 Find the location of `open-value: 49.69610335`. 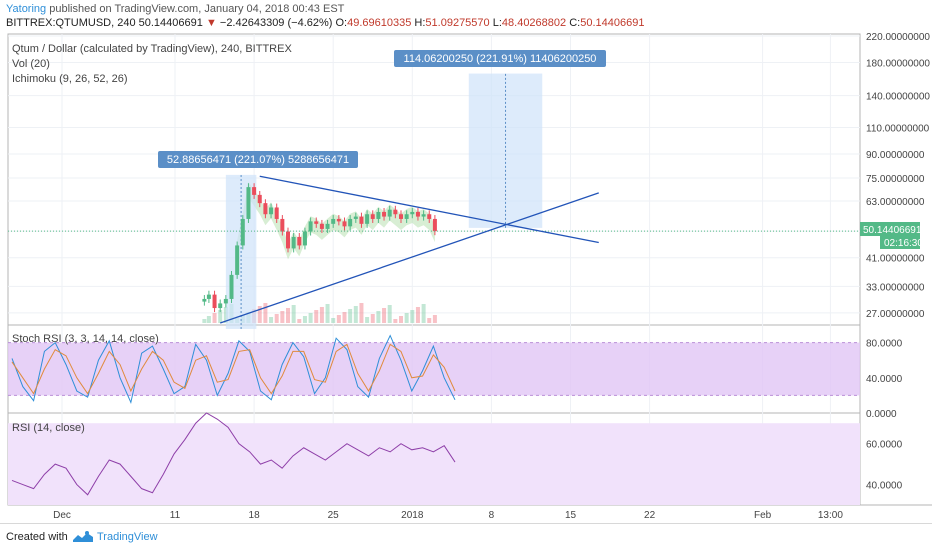

open-value: 49.69610335 is located at coordinates (379, 23).